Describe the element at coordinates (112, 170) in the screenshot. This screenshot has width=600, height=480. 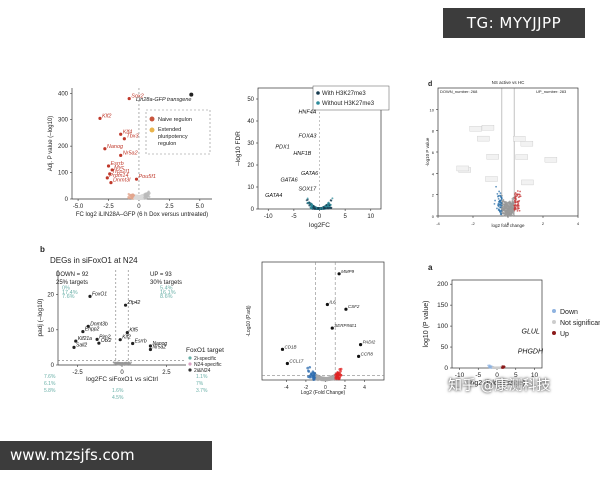
I see `highlight-point` at that location.